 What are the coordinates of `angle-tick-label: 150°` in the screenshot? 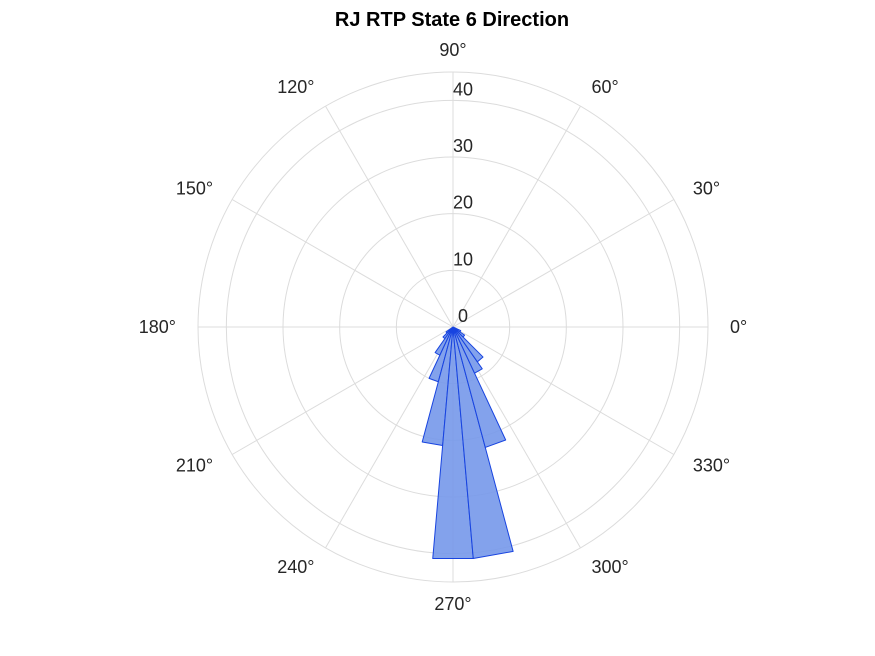 It's located at (194, 189).